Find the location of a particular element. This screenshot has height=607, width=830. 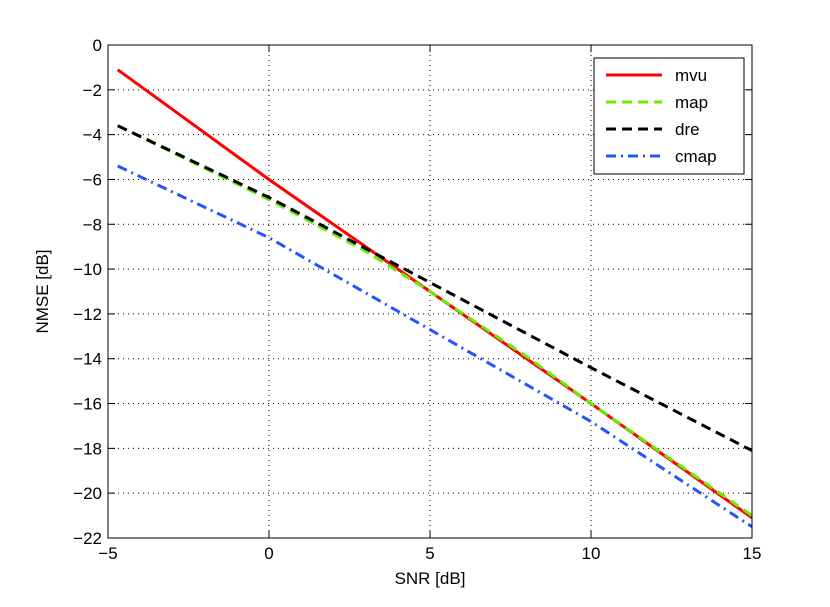

x-tick-label: 10 is located at coordinates (591, 553).